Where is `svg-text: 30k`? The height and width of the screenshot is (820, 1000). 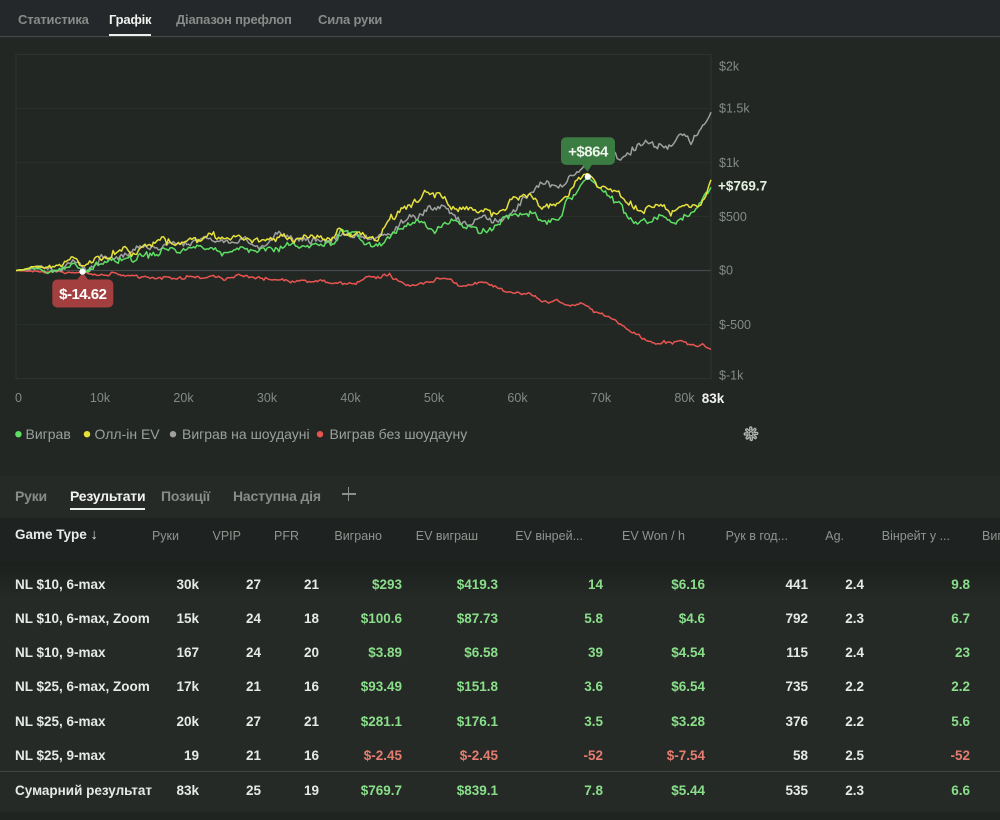
svg-text: 30k is located at coordinates (267, 398).